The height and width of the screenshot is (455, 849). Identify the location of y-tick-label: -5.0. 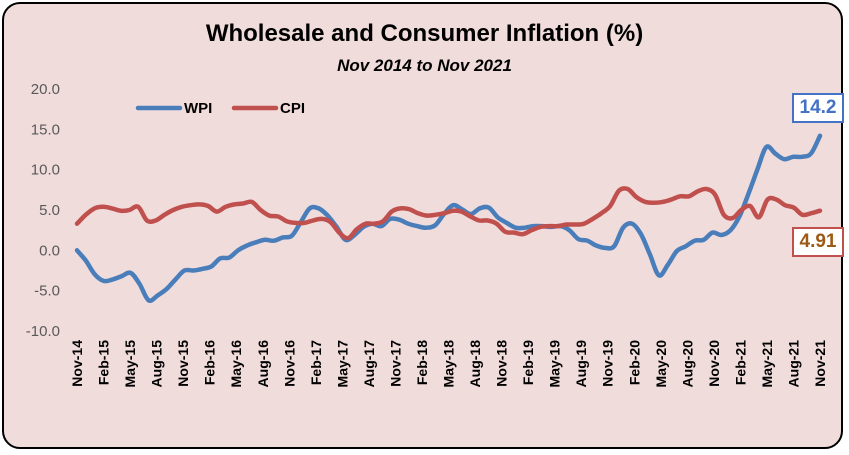
(47, 291).